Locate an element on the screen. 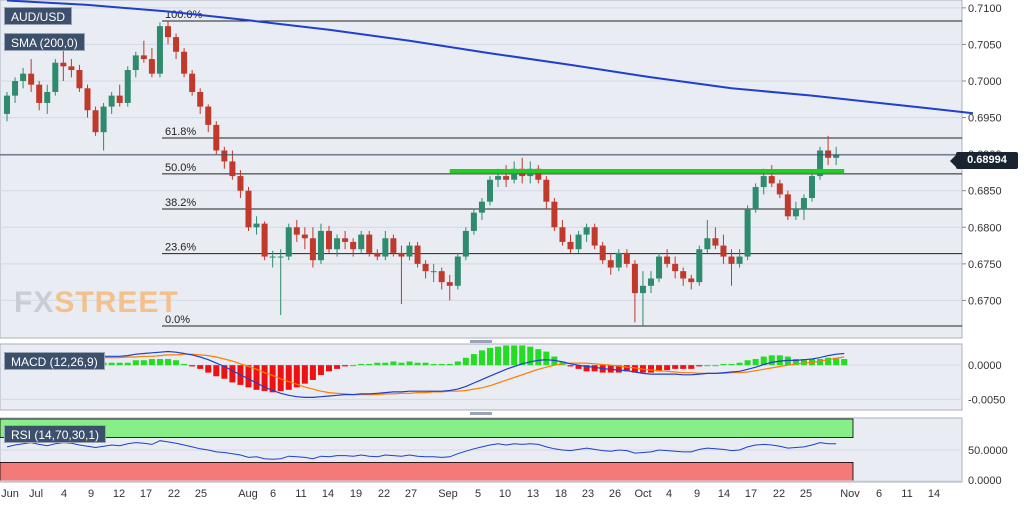 The width and height of the screenshot is (1032, 505). date-tick-label: 14 is located at coordinates (328, 494).